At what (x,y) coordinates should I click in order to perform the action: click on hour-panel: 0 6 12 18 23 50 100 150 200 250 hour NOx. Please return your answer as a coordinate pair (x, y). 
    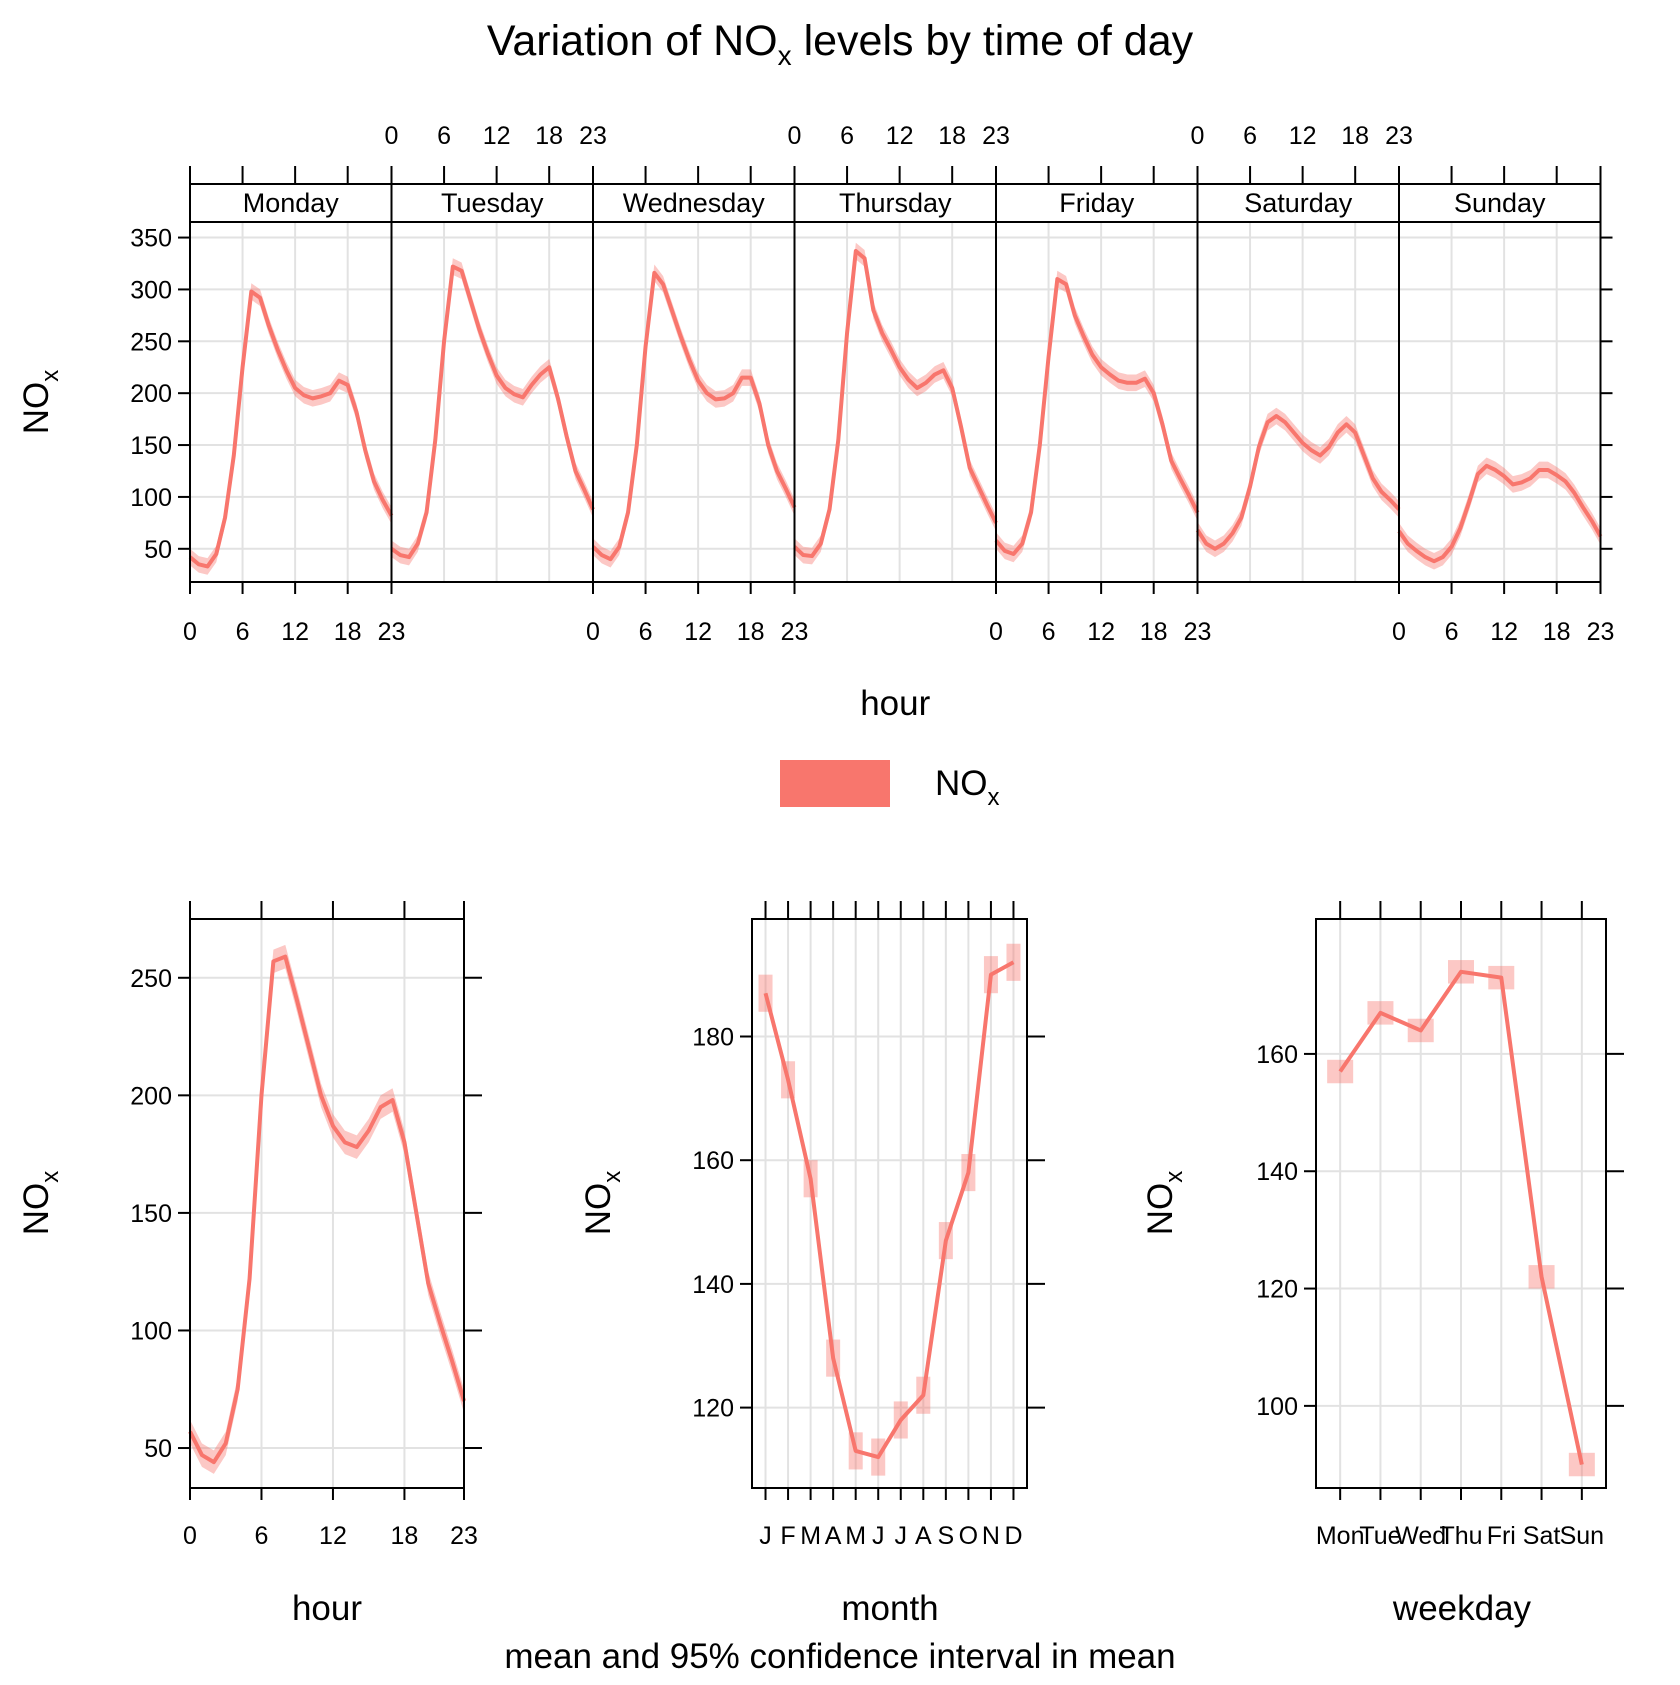
    Looking at the image, I should click on (249, 1264).